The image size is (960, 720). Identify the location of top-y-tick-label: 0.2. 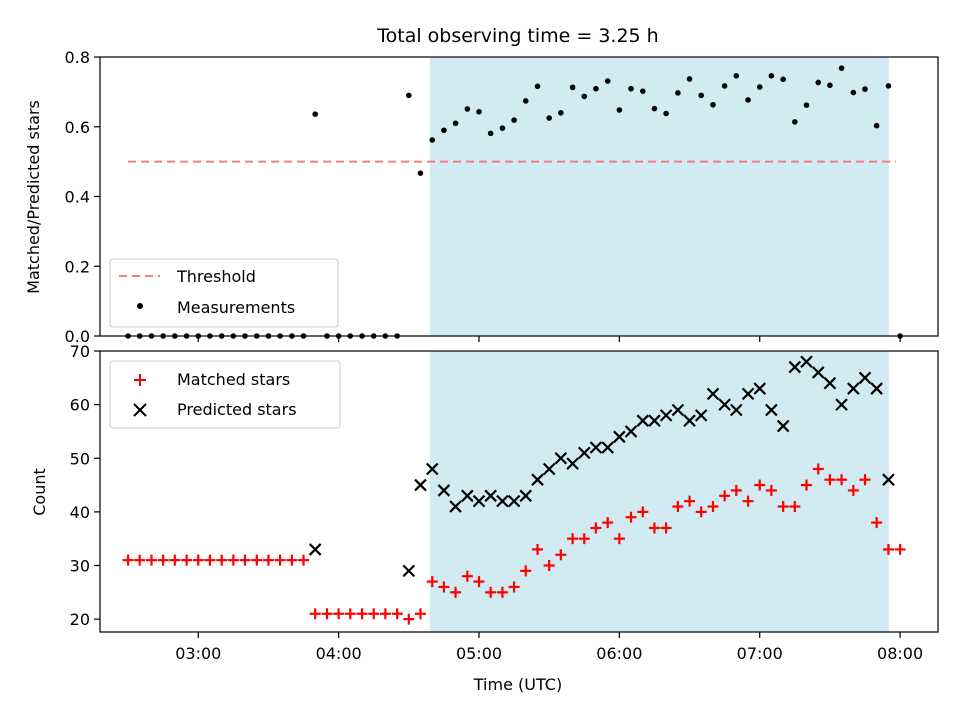
(77, 266).